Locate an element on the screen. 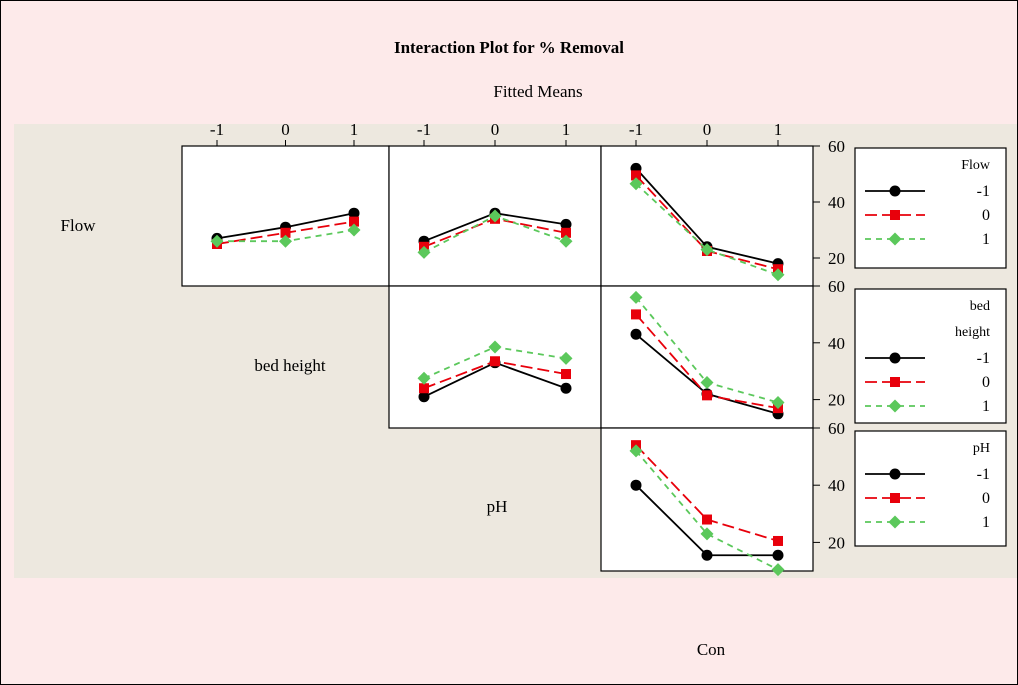  panel-bed-height-by-pH is located at coordinates (495, 357).